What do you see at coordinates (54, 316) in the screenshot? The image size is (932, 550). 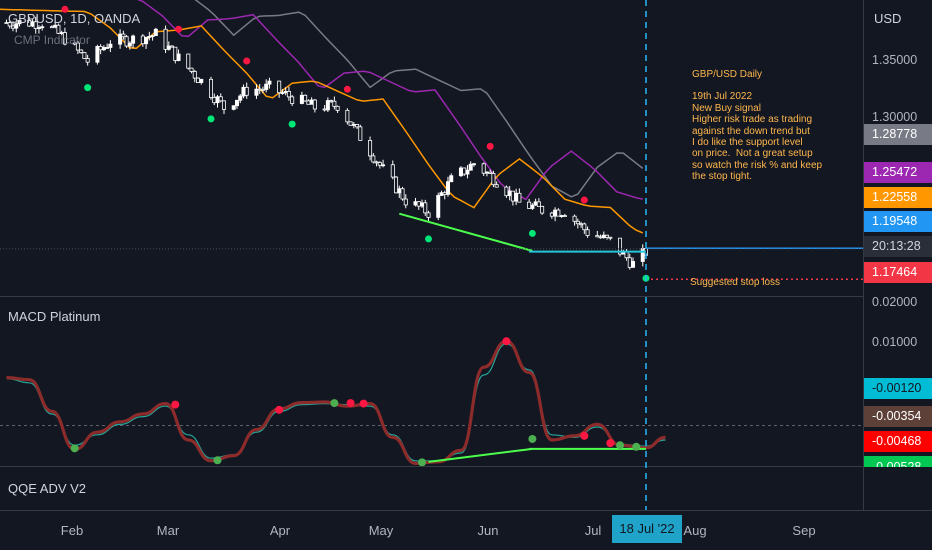 I see `macd-pane-label: MACD Platinum` at bounding box center [54, 316].